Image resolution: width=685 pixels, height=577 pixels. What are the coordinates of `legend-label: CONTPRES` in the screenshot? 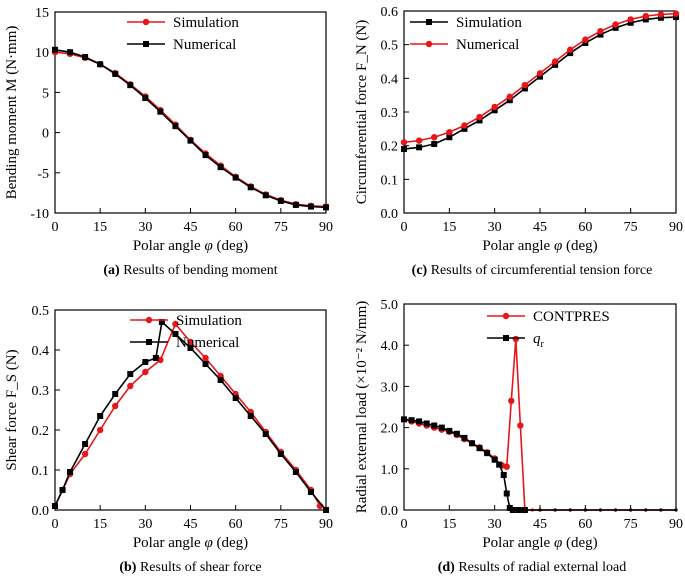 It's located at (571, 317).